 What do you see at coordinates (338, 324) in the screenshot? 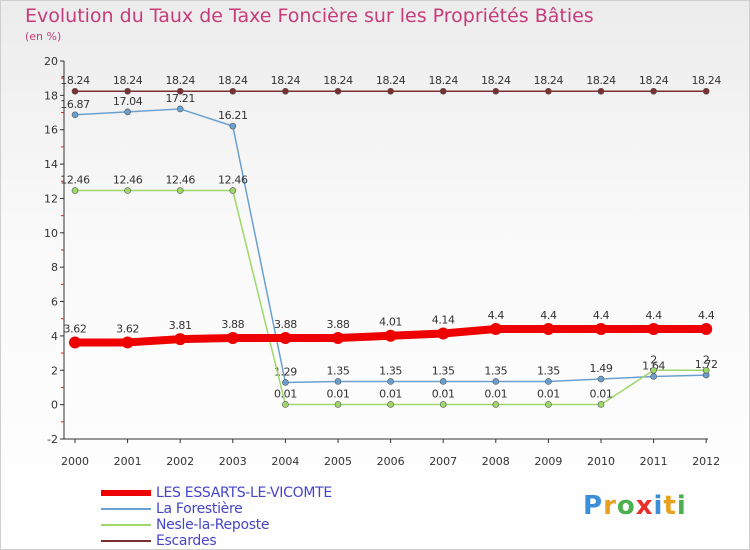
I see `data-label: 3.88` at bounding box center [338, 324].